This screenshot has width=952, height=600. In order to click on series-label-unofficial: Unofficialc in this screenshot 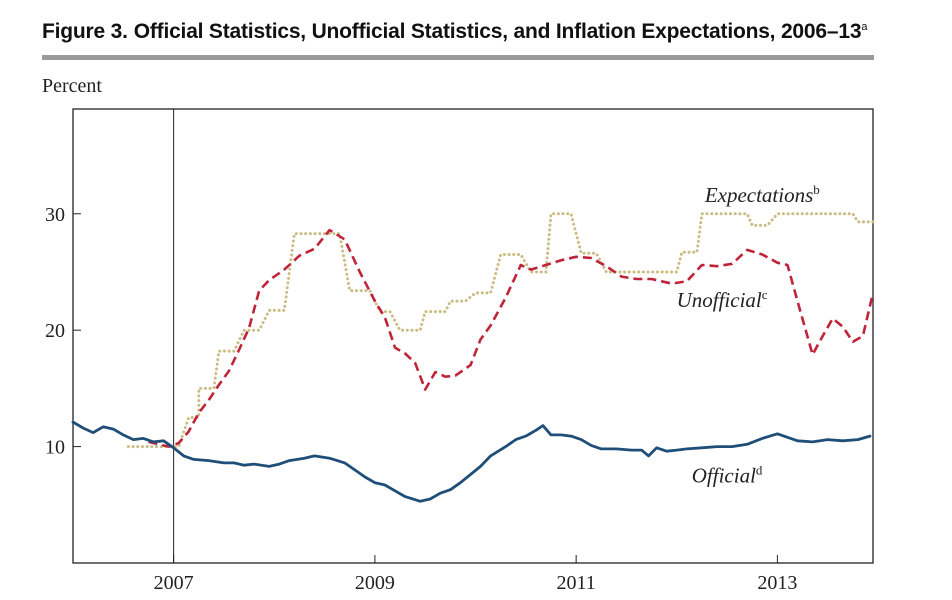, I will do `click(722, 299)`.